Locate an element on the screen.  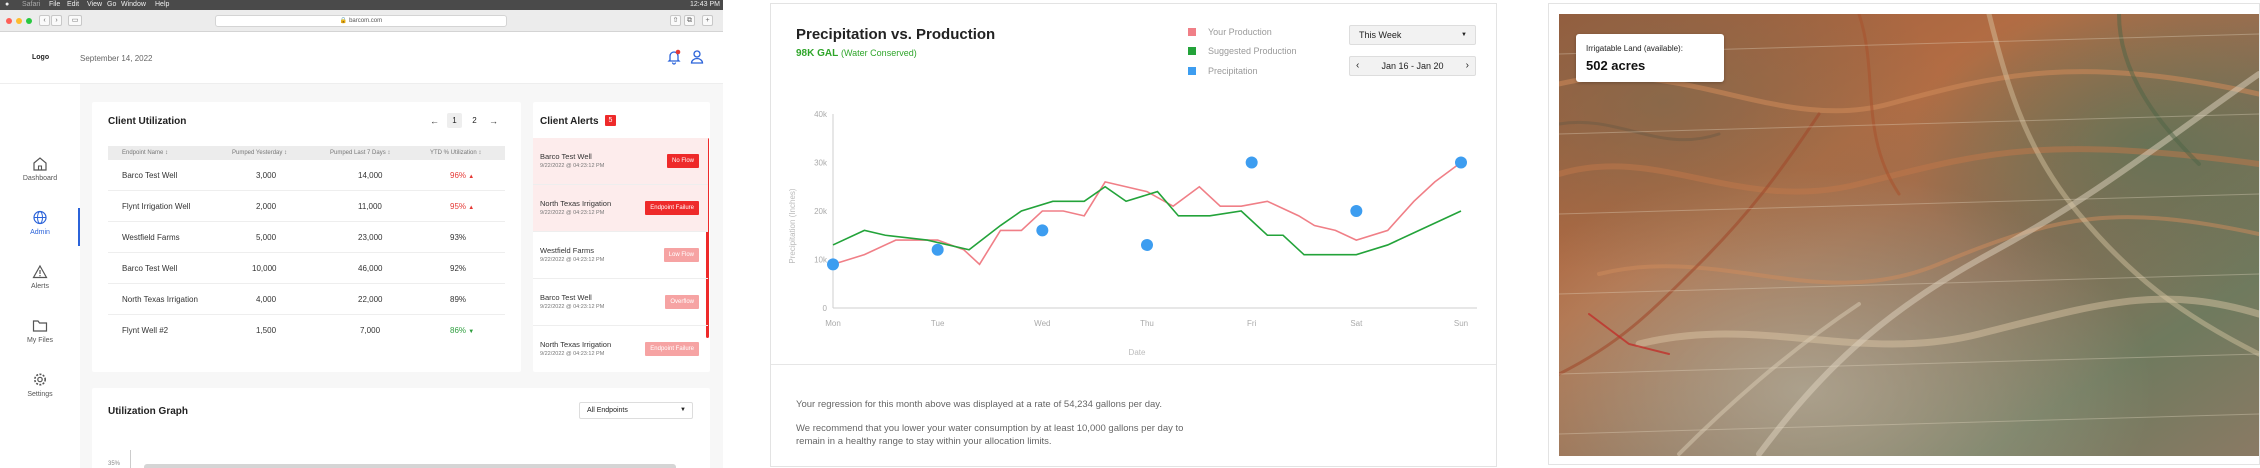
table-row: Barco Test Well 10,000 46,000 92% is located at coordinates (306, 268).